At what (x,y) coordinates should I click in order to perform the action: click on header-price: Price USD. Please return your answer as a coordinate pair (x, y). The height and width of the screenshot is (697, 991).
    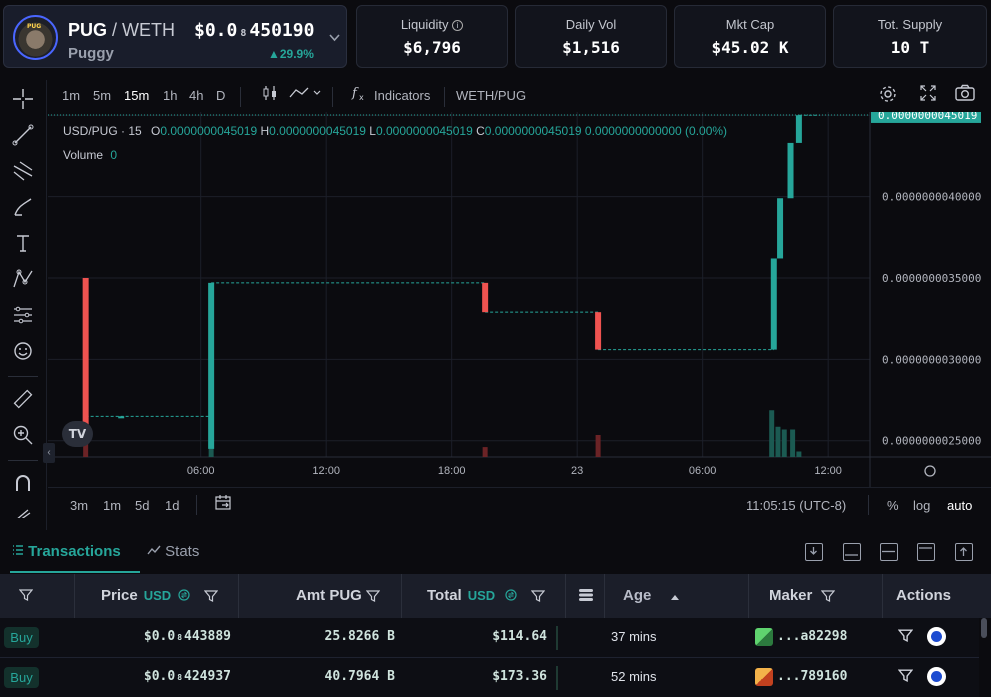
    Looking at the image, I should click on (136, 595).